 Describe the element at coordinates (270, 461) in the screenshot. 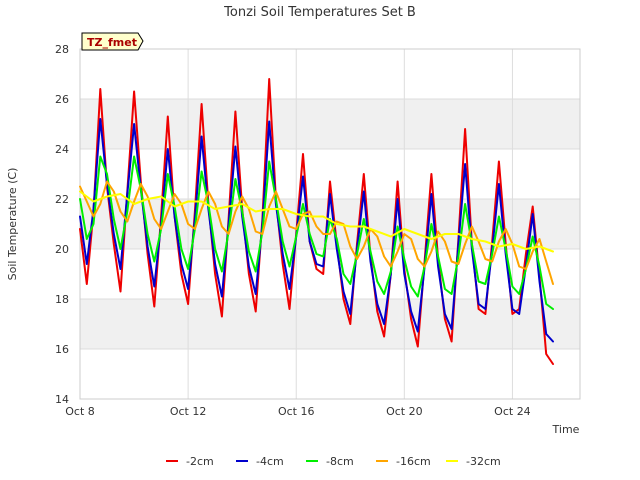

I see `legend-label: -4cm` at that location.